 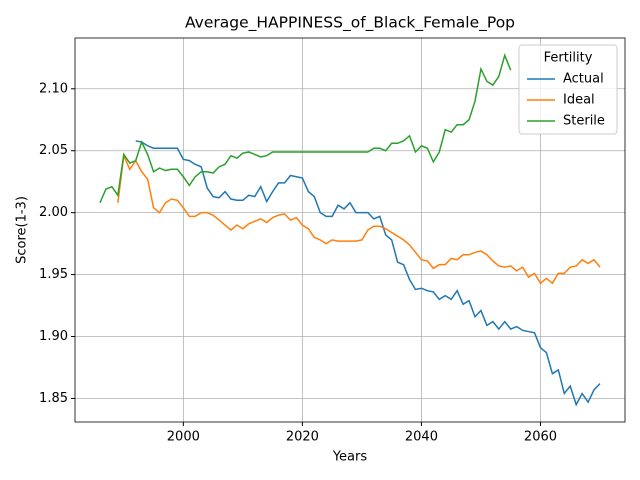 What do you see at coordinates (583, 79) in the screenshot?
I see `legend-label: Actual` at bounding box center [583, 79].